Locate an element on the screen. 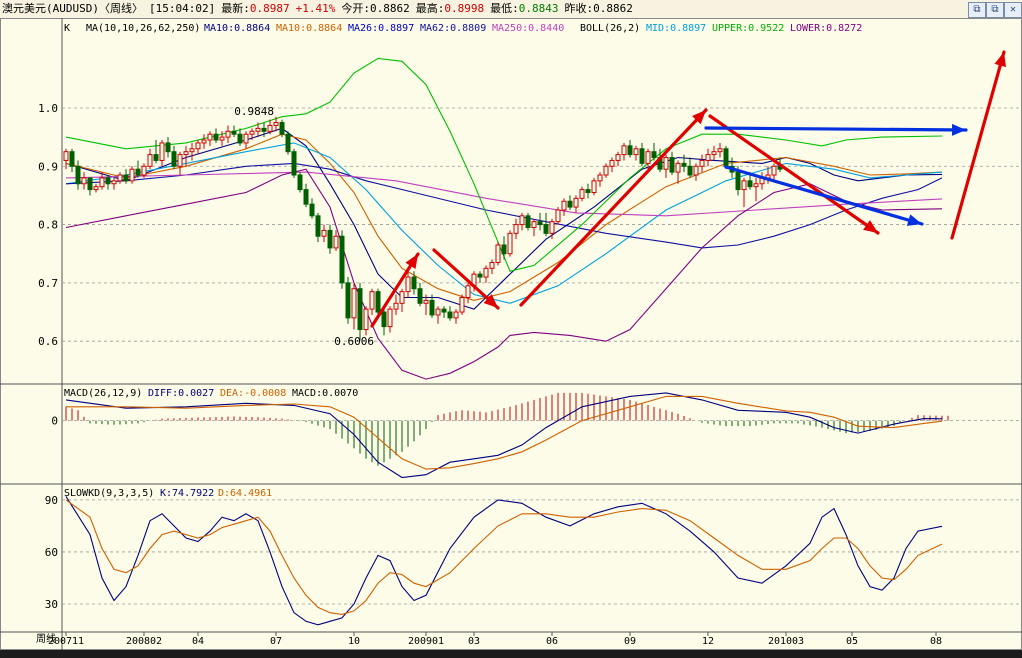 The image size is (1022, 658). x-tick-label: 10 is located at coordinates (354, 641).